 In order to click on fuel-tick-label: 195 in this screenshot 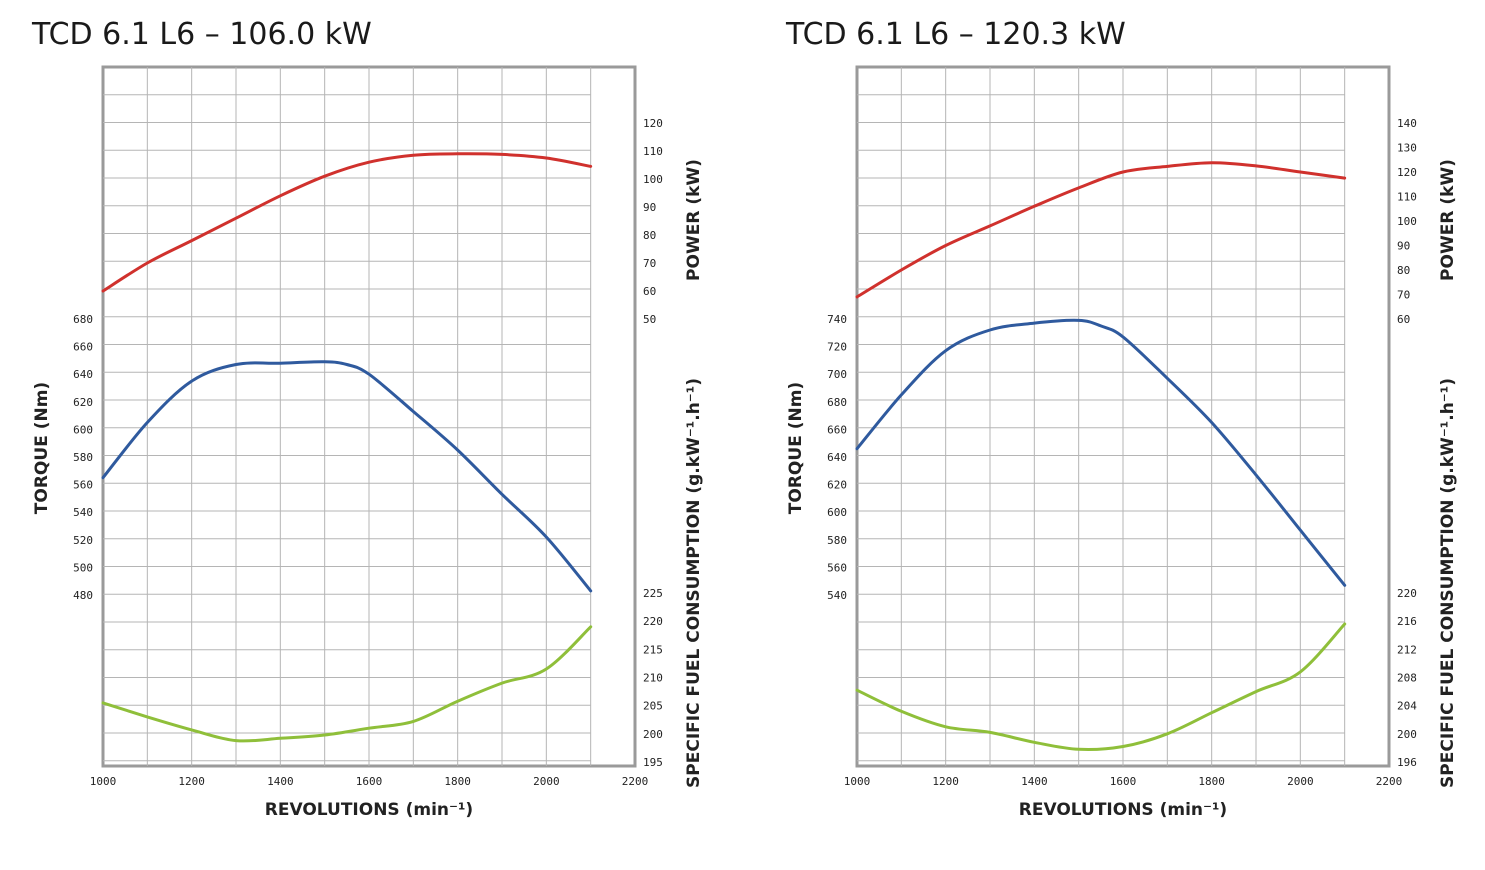, I will do `click(653, 762)`.